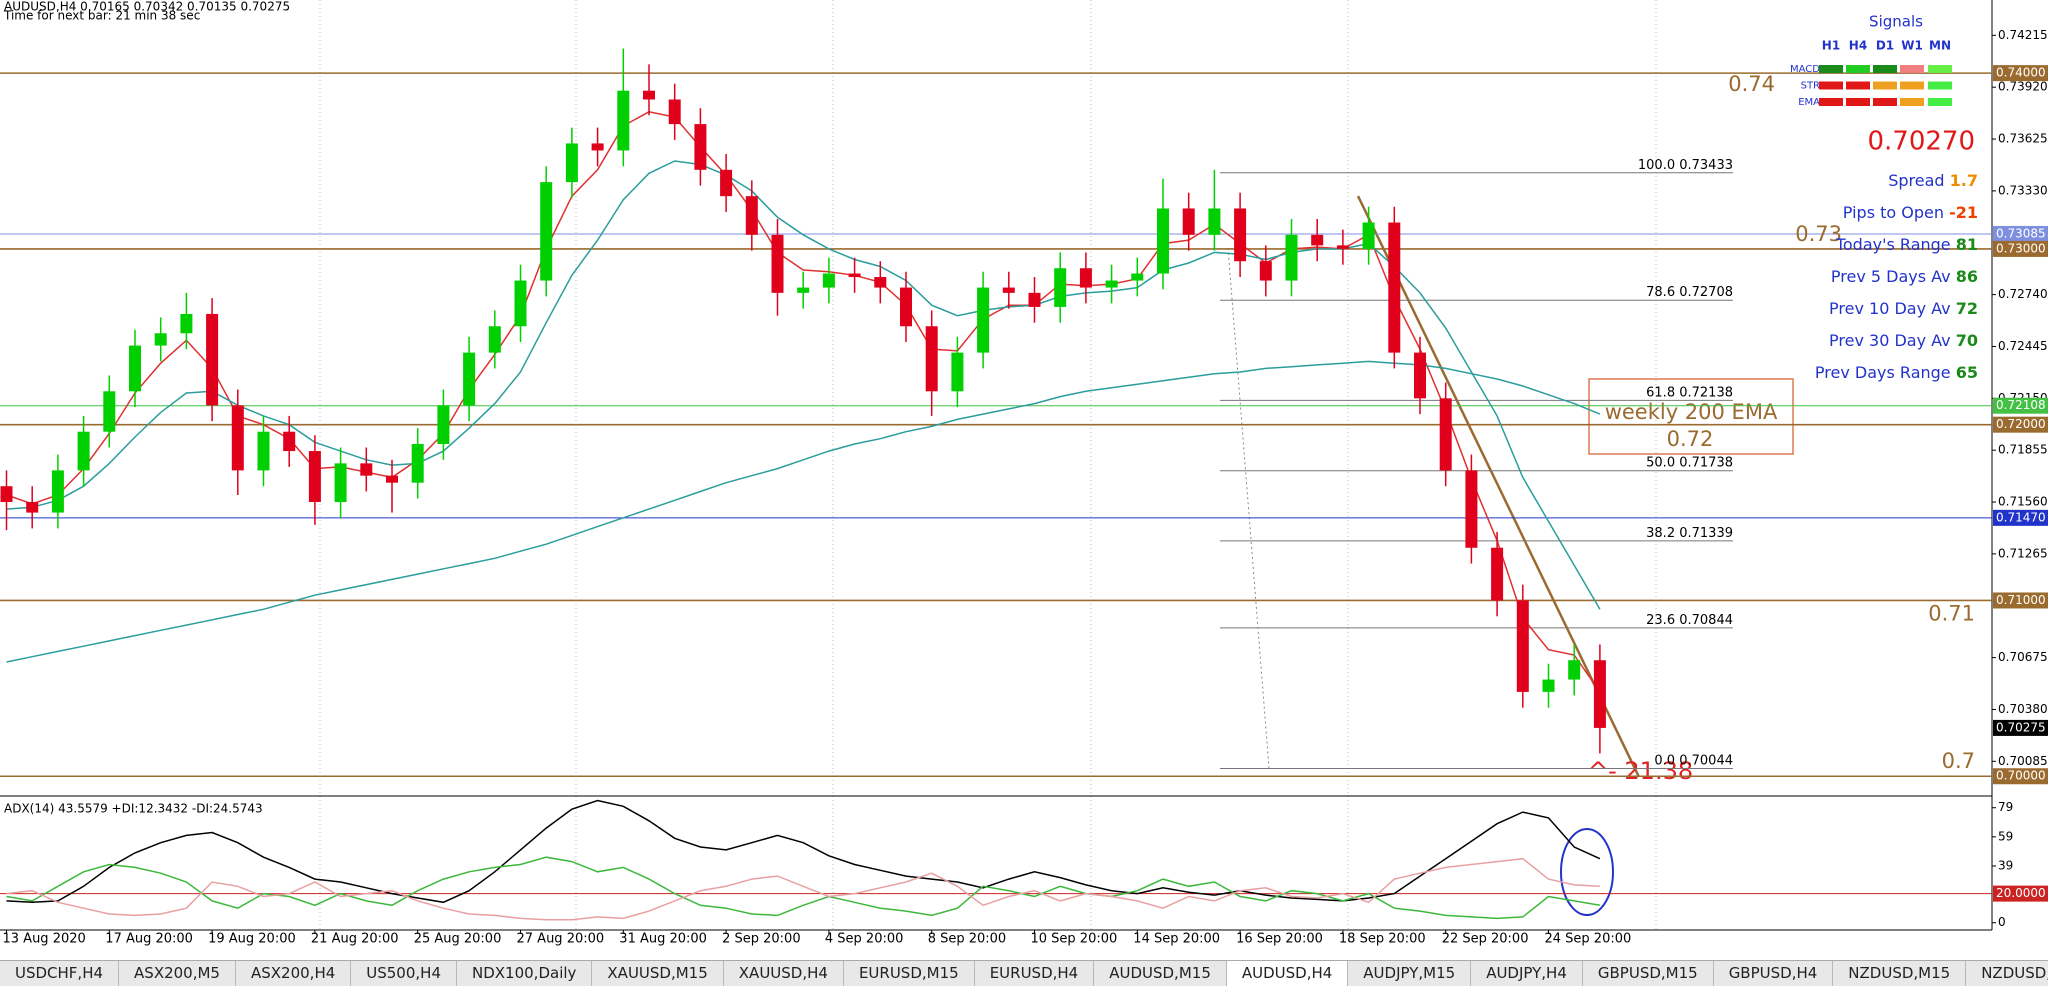  I want to click on fib-label: 38.2 0.71339, so click(1689, 532).